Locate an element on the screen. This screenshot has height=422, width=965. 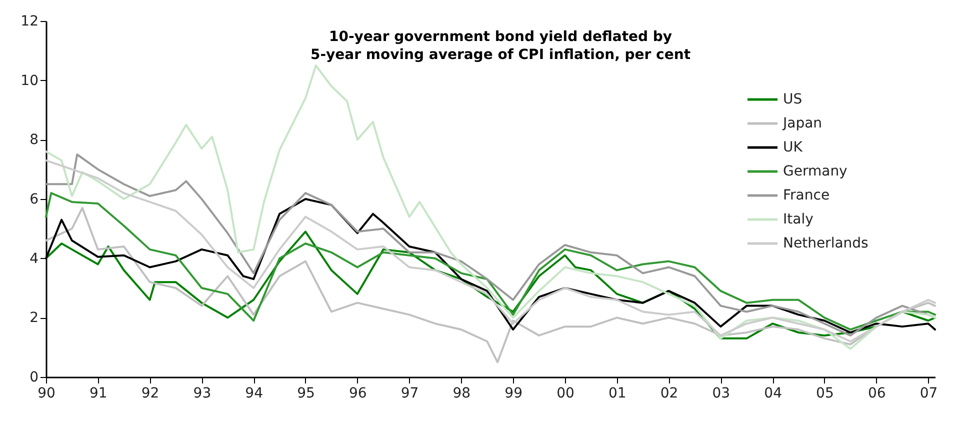
y-tick-label: 8 is located at coordinates (34, 140).